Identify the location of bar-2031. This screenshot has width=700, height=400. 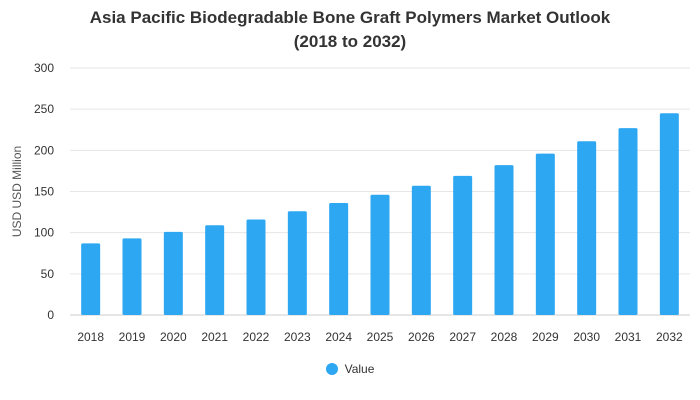
(628, 221).